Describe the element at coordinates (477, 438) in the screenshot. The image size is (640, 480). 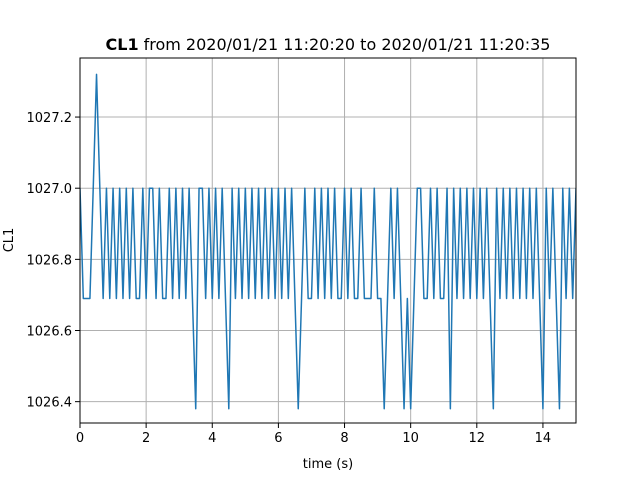
I see `x-tick-label: 12` at that location.